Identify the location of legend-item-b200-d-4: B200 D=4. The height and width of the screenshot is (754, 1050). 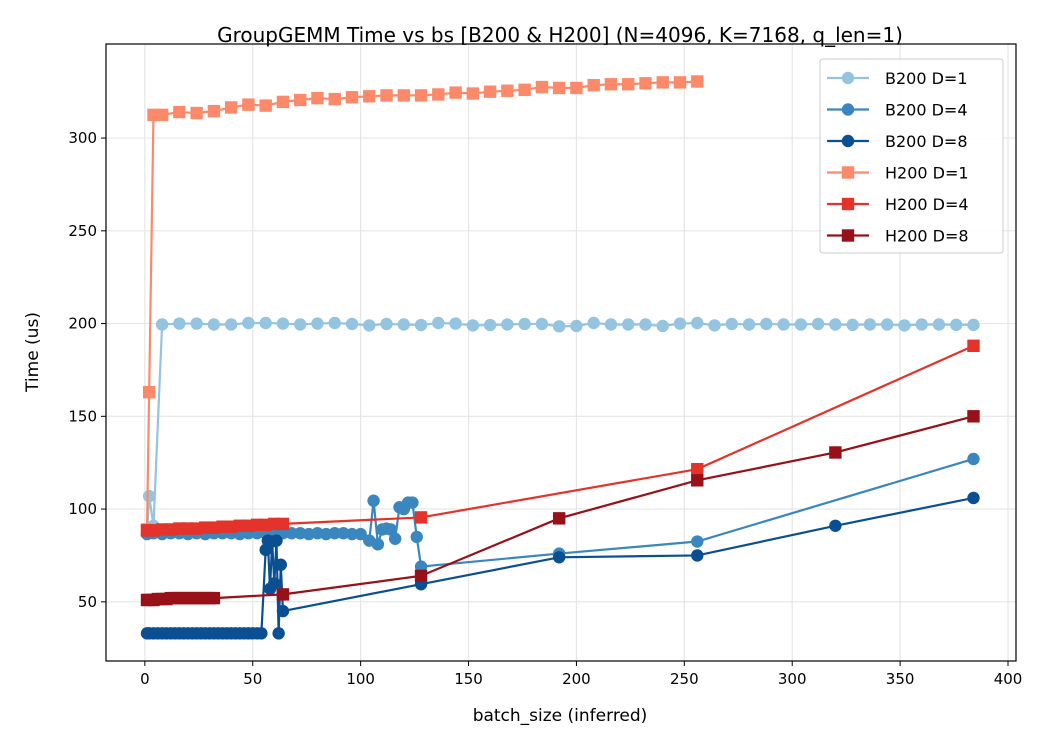
(897, 110).